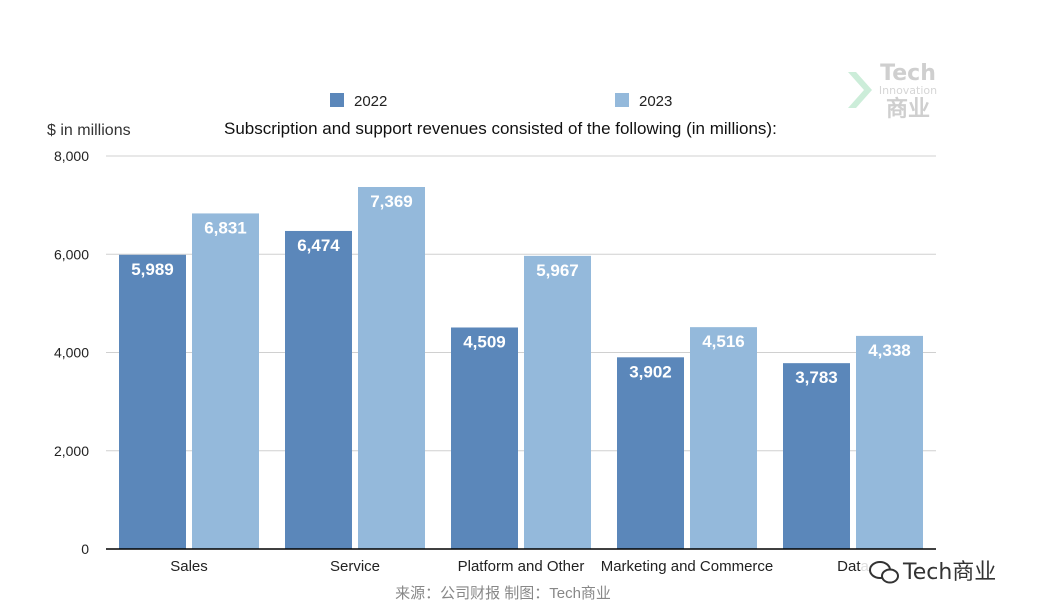 This screenshot has width=1046, height=616. Describe the element at coordinates (860, 90) in the screenshot. I see `watermark-arrow-icon` at that location.